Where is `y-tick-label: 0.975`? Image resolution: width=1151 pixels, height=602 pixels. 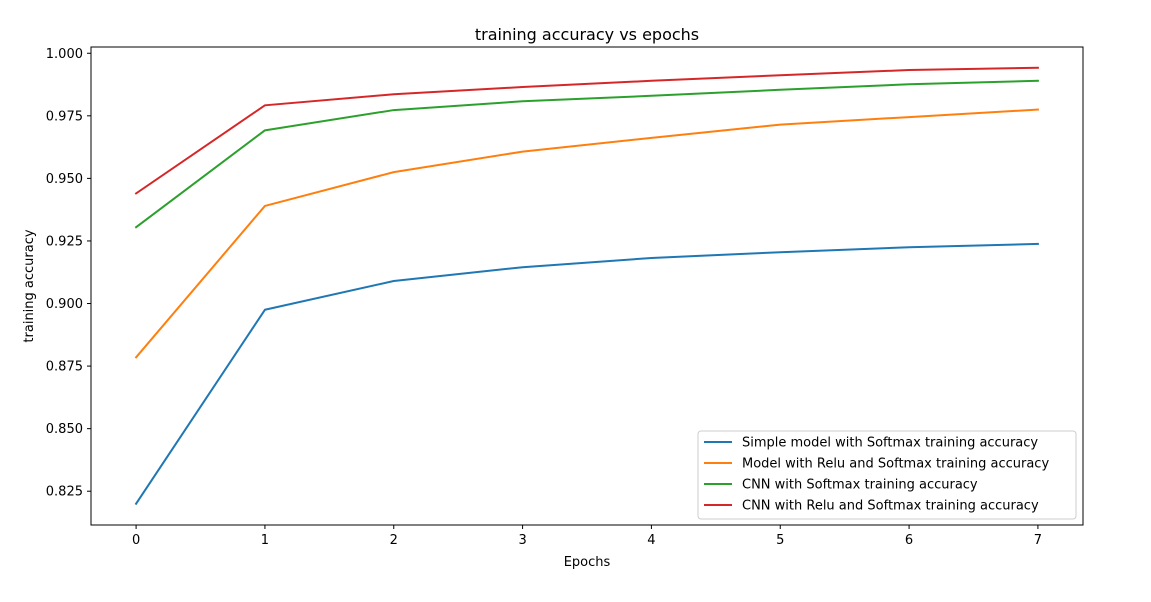
y-tick-label: 0.975 is located at coordinates (64, 116).